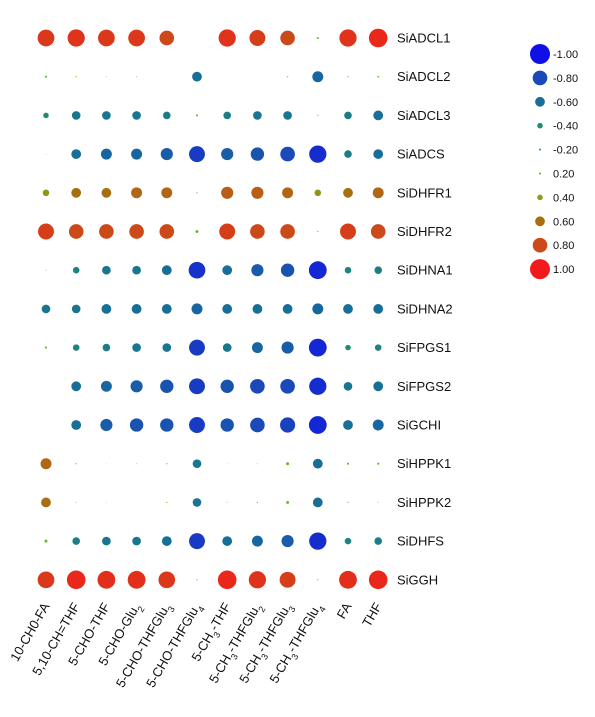  What do you see at coordinates (167, 231) in the screenshot?
I see `dot-sidhfr2-col5` at bounding box center [167, 231].